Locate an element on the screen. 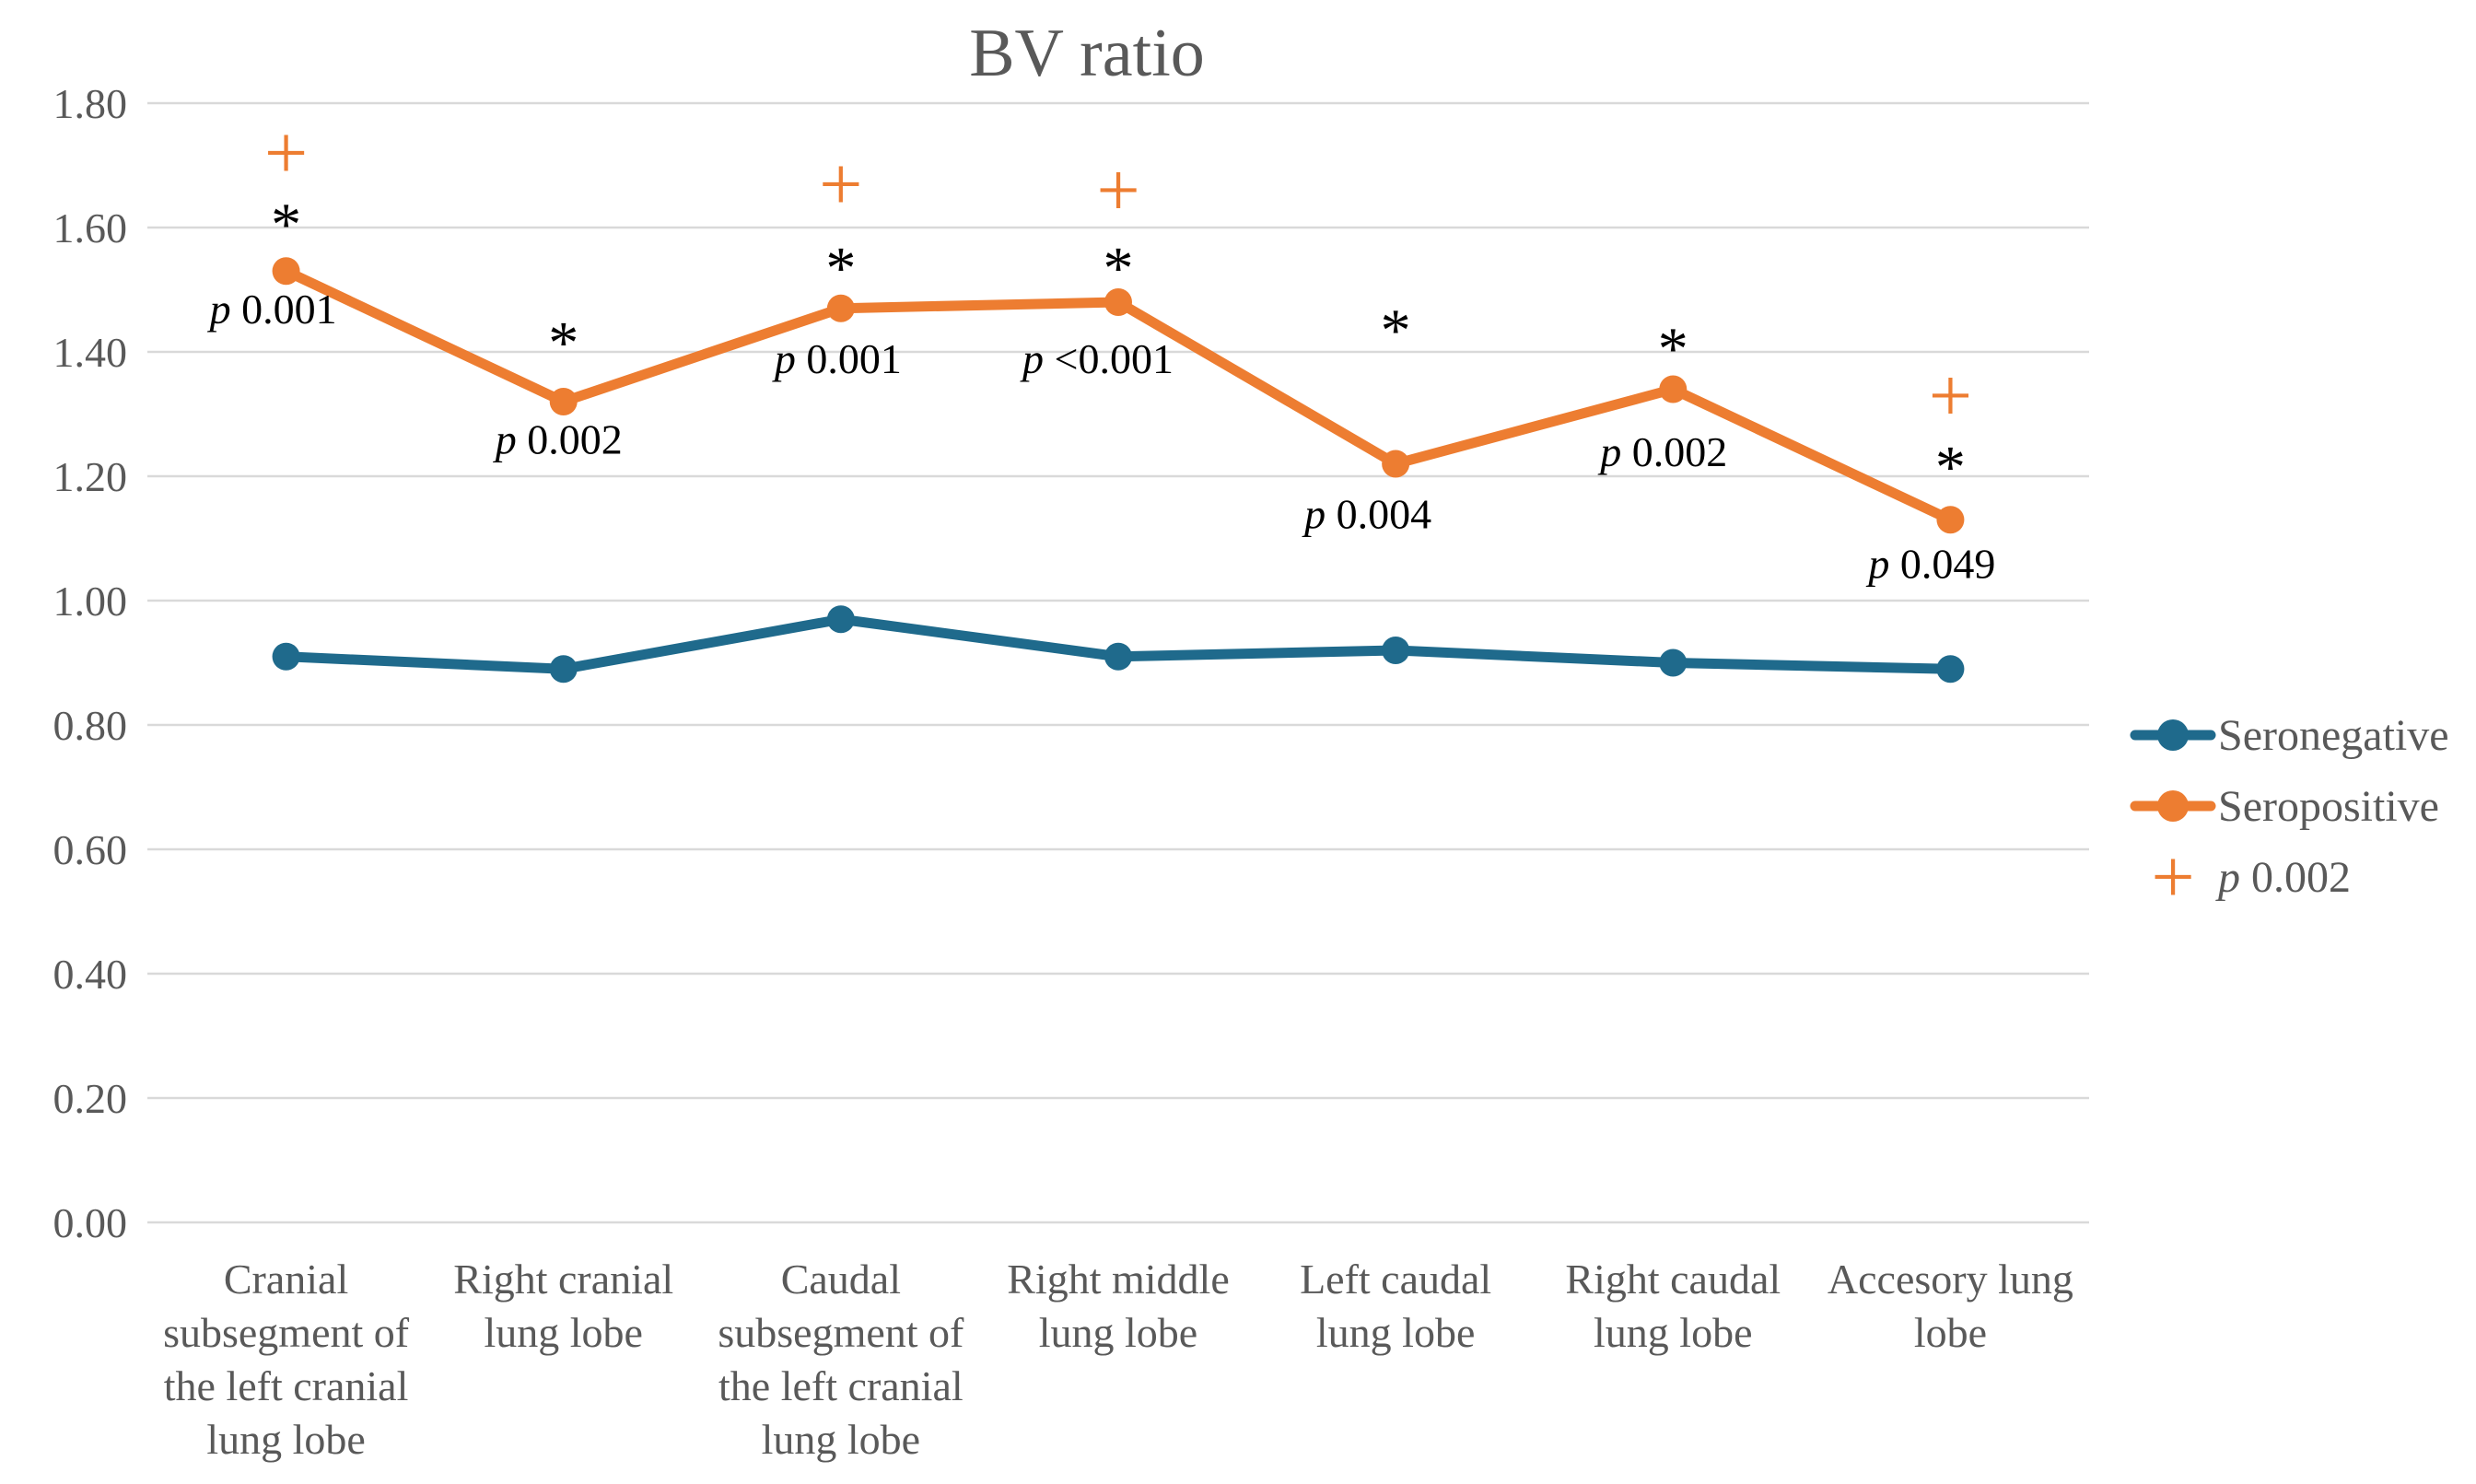 The width and height of the screenshot is (2476, 1484). y-axis-tick-label: 0.20 is located at coordinates (90, 1098).